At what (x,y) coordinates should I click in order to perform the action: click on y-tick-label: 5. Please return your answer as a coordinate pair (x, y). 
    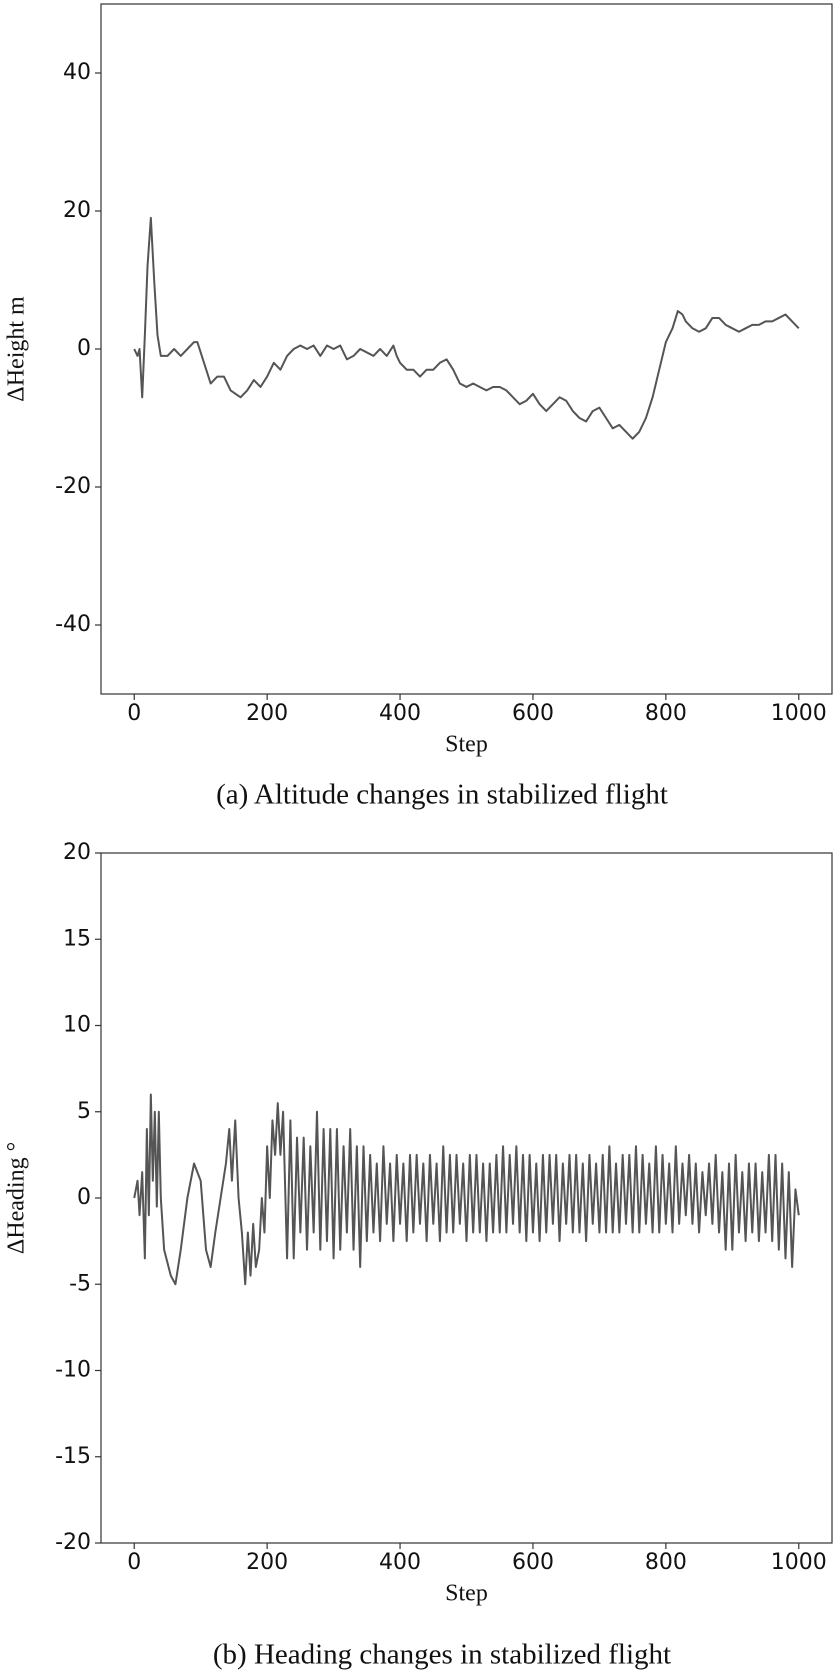
    Looking at the image, I should click on (84, 1111).